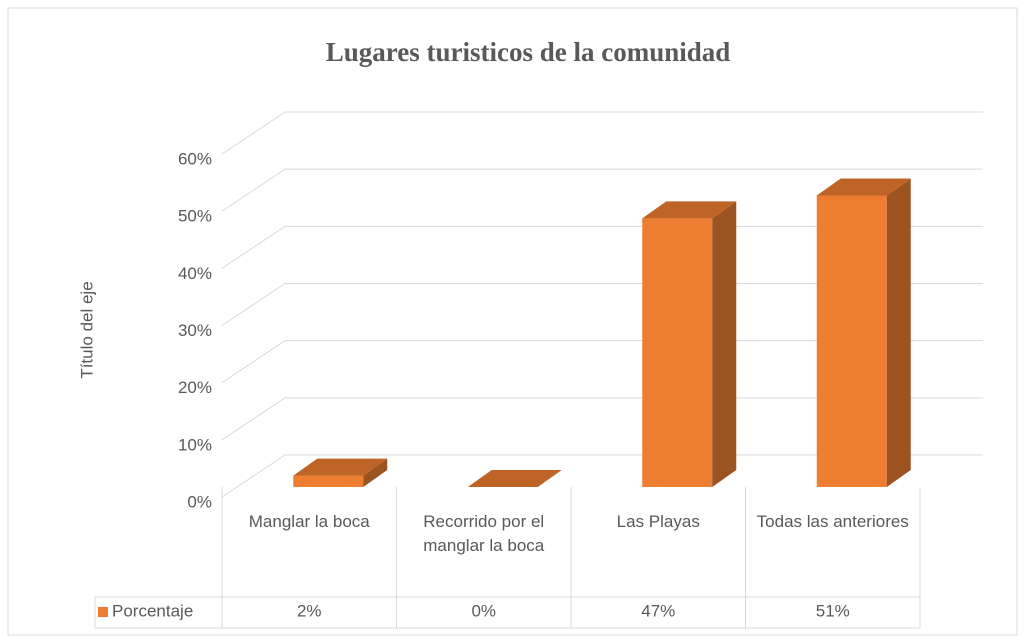  I want to click on y-tick-label: 10%, so click(195, 444).